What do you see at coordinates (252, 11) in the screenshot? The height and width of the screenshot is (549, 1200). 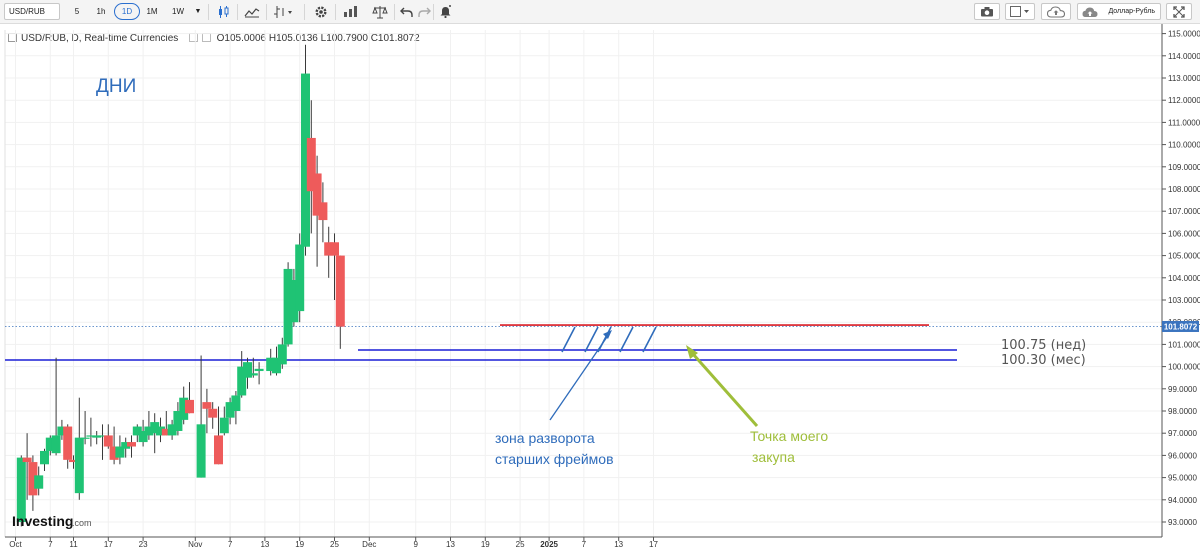 I see `indicators-icon` at bounding box center [252, 11].